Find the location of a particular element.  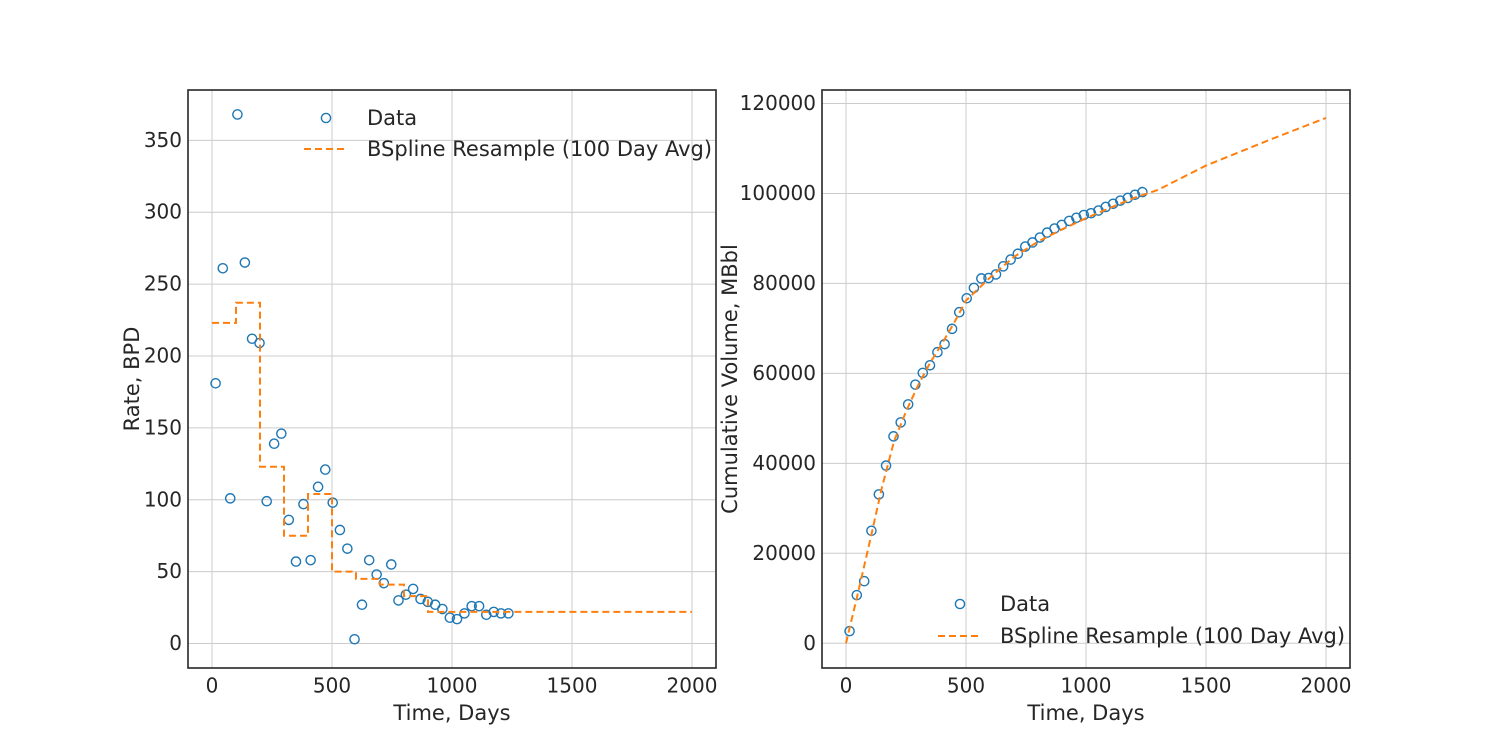

y-tick-label: 100 is located at coordinates (163, 499).